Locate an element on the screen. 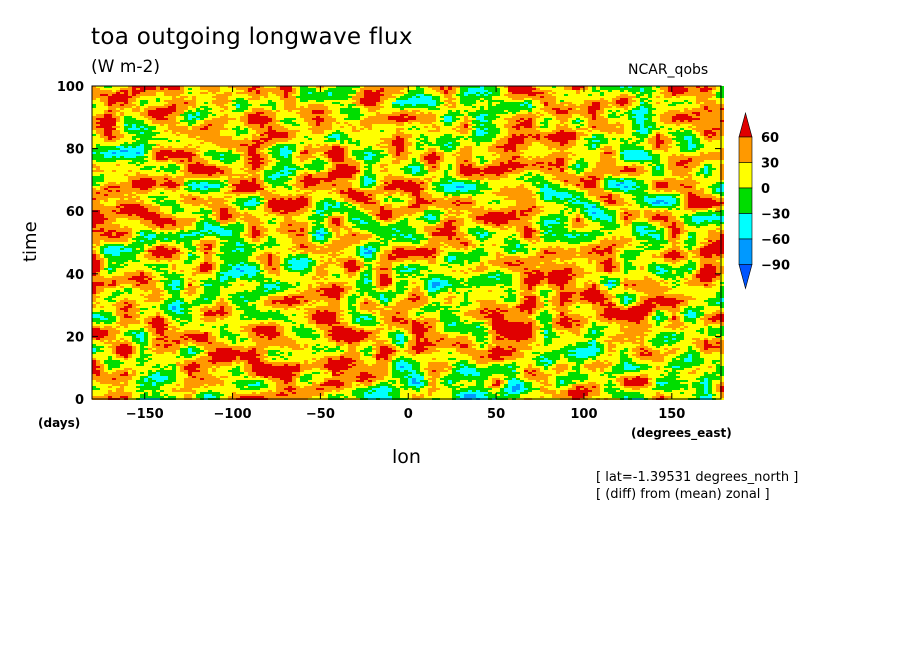 Image resolution: width=904 pixels, height=654 pixels. colorbar-level-label: −90 is located at coordinates (775, 266).